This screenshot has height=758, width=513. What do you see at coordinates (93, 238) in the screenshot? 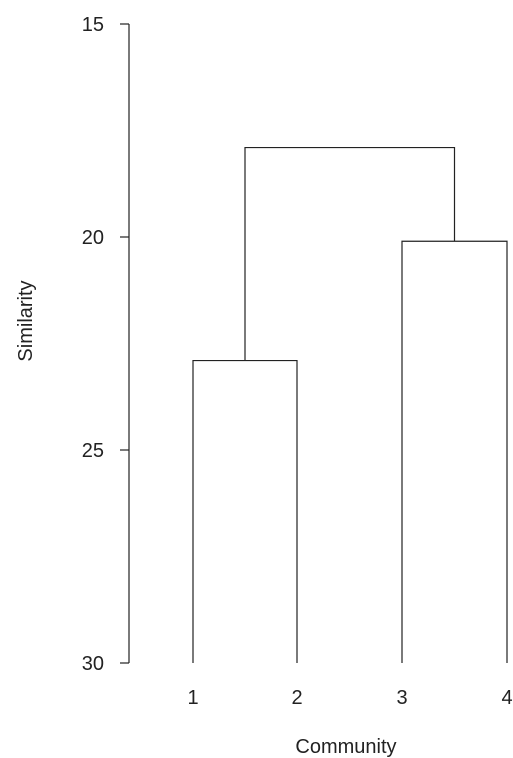
I see `y-tick-label: 20` at bounding box center [93, 238].